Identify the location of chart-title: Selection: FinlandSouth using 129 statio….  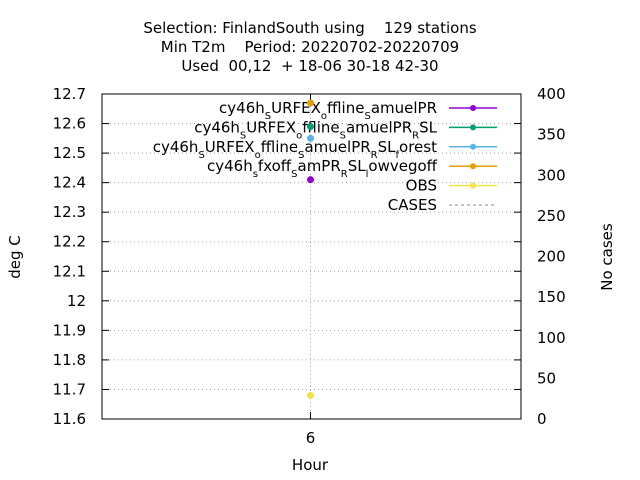
(310, 47).